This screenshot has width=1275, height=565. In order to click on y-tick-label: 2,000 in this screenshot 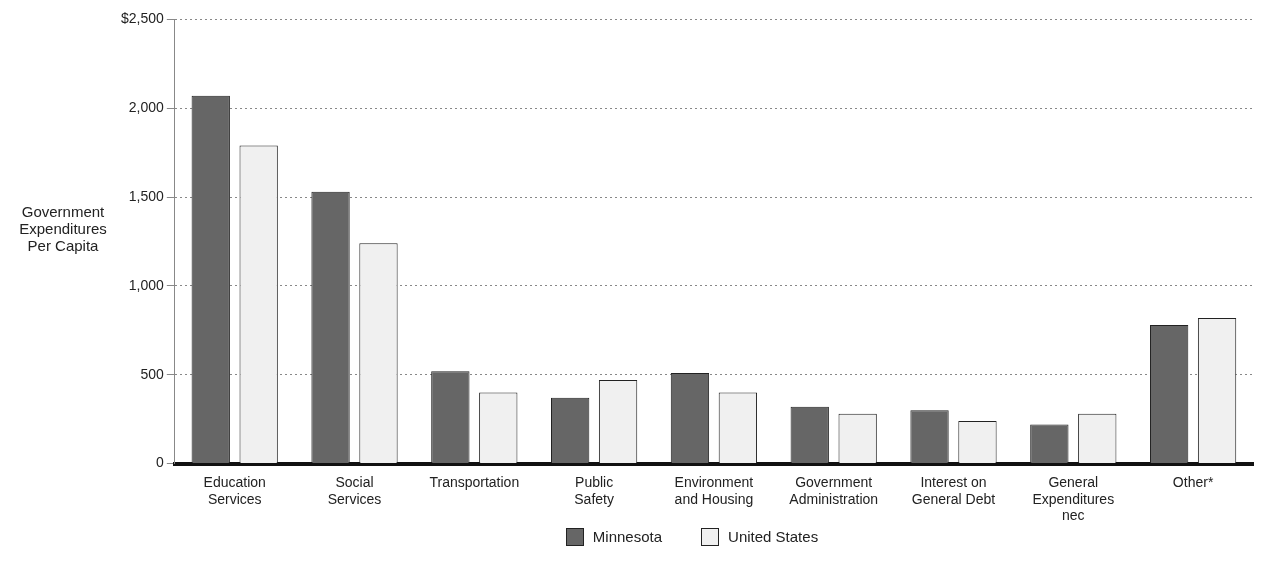, I will do `click(146, 107)`.